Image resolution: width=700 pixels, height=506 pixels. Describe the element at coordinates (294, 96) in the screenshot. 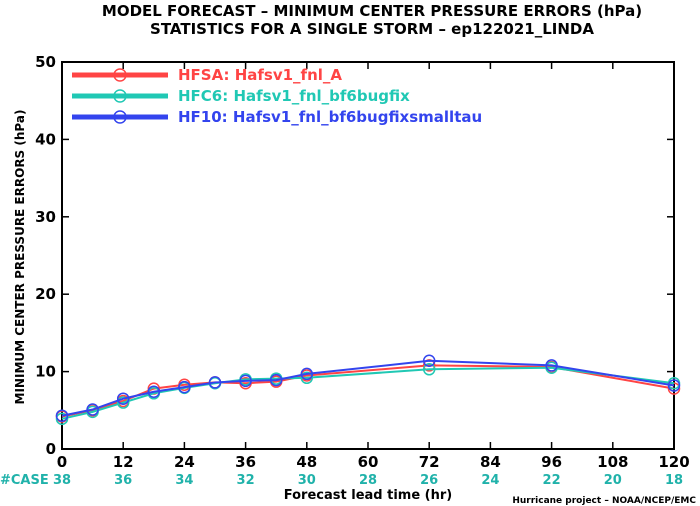

I see `legend-label: HFC6: Hafsv1_fnl_bf6bugfix` at that location.